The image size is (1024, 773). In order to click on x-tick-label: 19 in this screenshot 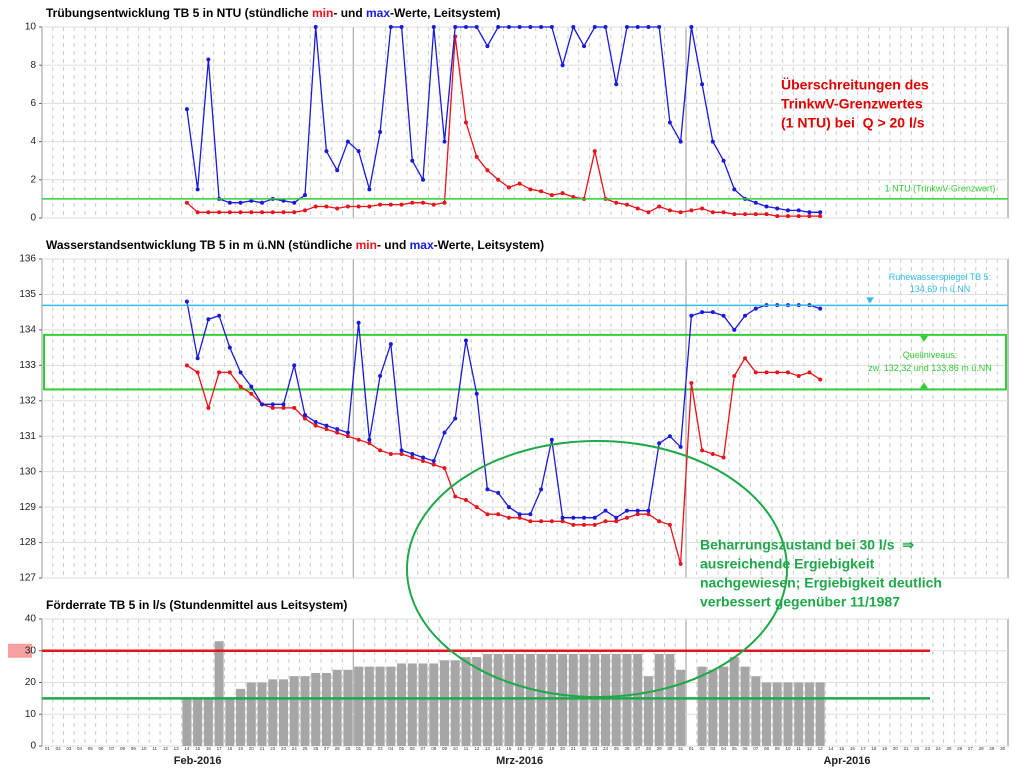, I will do `click(552, 748)`.